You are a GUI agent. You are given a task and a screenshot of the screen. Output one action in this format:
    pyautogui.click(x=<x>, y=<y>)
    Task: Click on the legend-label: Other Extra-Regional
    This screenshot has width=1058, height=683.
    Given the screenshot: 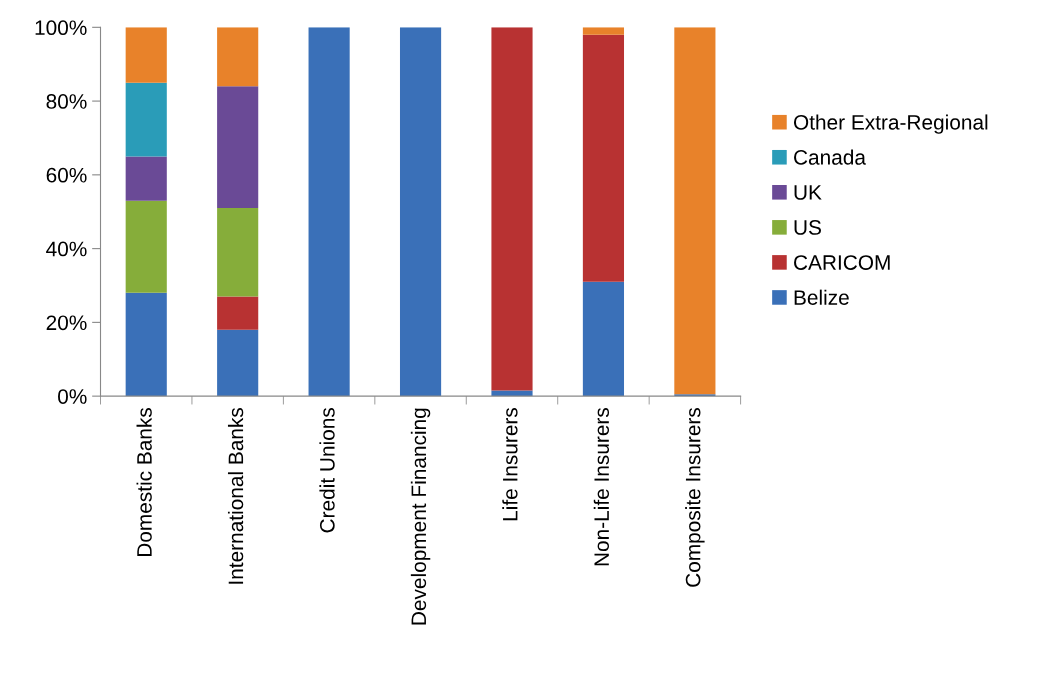 What is the action you would take?
    pyautogui.click(x=890, y=124)
    